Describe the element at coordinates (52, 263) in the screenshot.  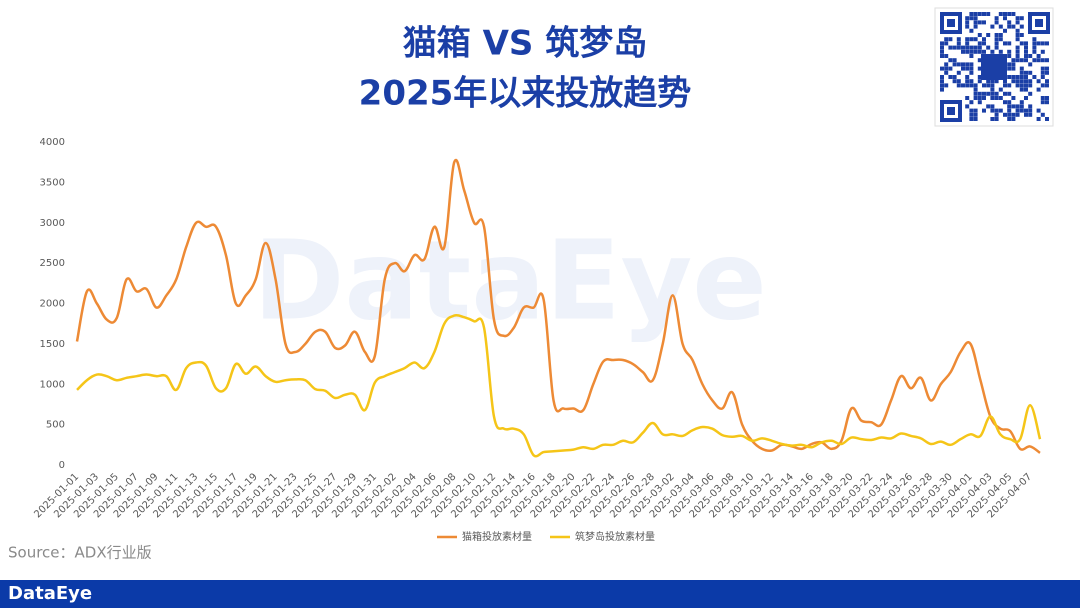
I see `y-tick-label: 2500` at that location.